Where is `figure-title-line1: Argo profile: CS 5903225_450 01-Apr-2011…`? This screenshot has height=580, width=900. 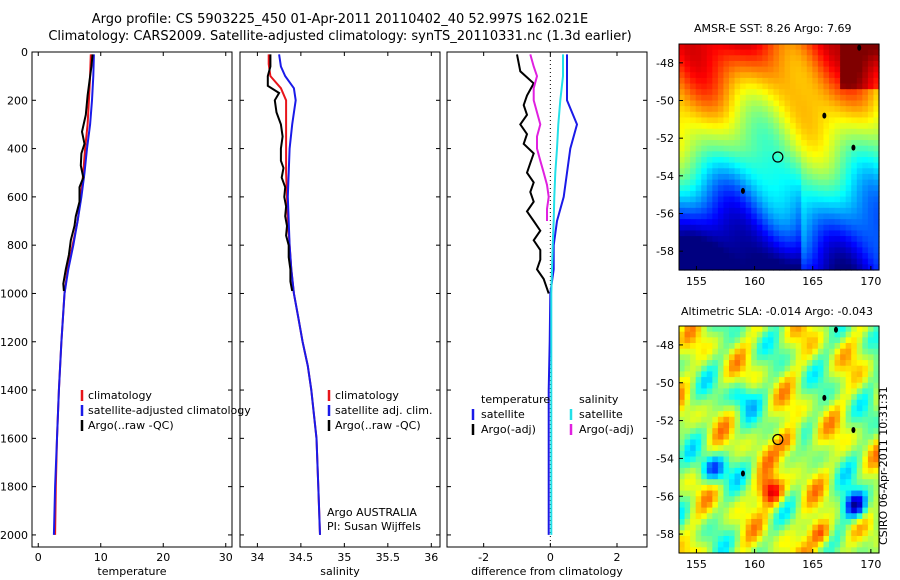 figure-title-line1: Argo profile: CS 5903225_450 01-Apr-2011… is located at coordinates (340, 19).